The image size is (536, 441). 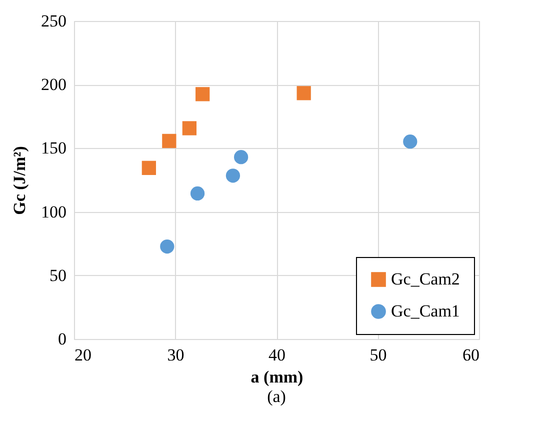 I want to click on x-axis-title: a (mm), so click(x=277, y=377).